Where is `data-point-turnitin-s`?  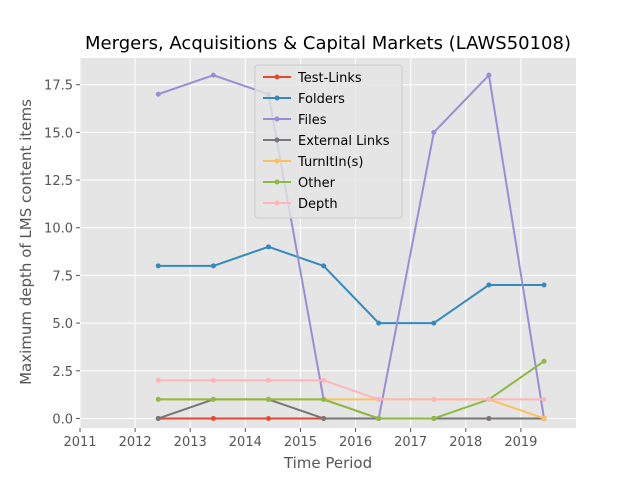 data-point-turnitin-s is located at coordinates (544, 418).